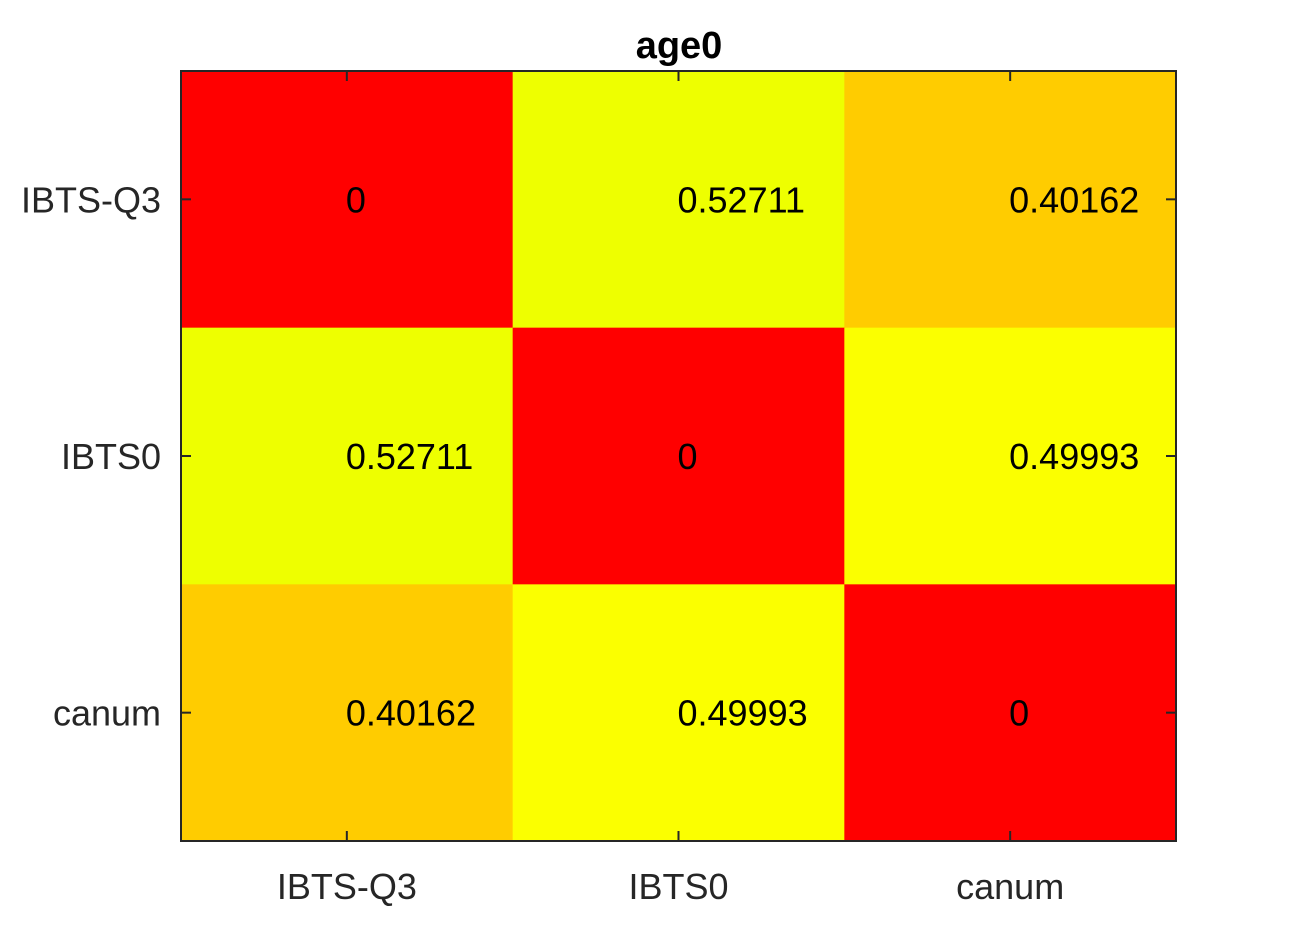  What do you see at coordinates (347, 886) in the screenshot?
I see `x-tick-label: IBTS-Q3` at bounding box center [347, 886].